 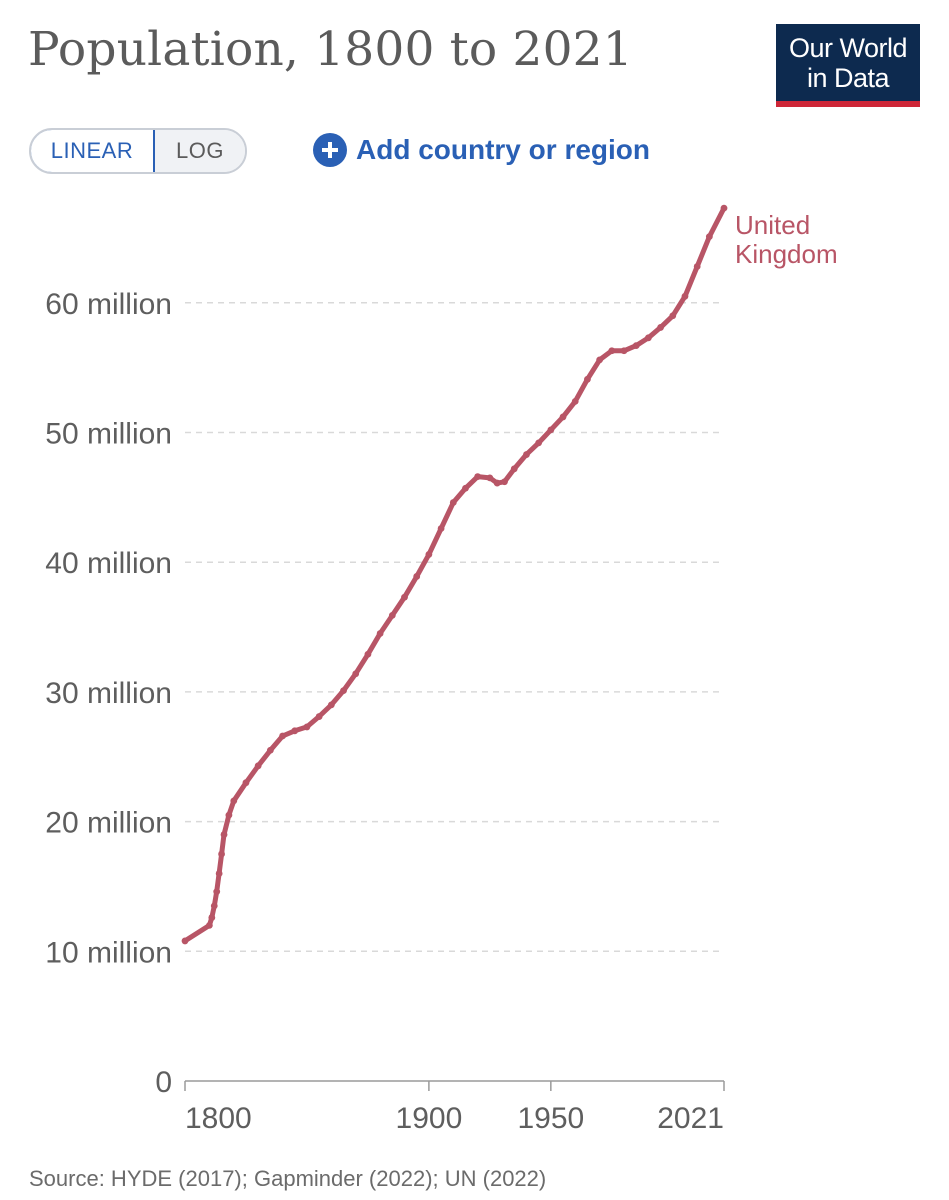 I want to click on add-country-label: Add country or region, so click(x=503, y=149).